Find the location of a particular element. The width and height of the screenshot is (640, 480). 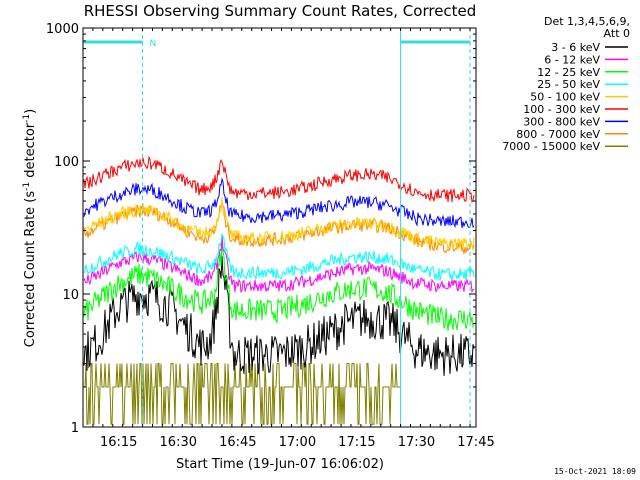

legend-entry-label: 300 - 800 keV is located at coordinates (561, 121).